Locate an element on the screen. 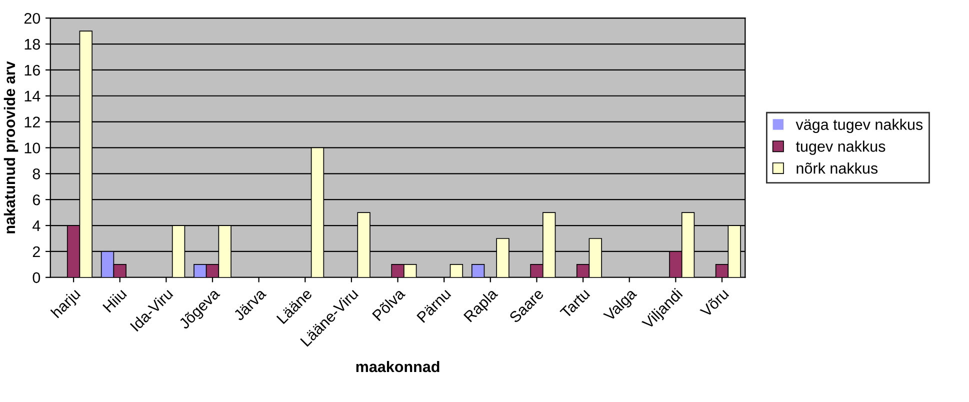 This screenshot has height=402, width=969. y-tick-label: 14 is located at coordinates (32, 96).